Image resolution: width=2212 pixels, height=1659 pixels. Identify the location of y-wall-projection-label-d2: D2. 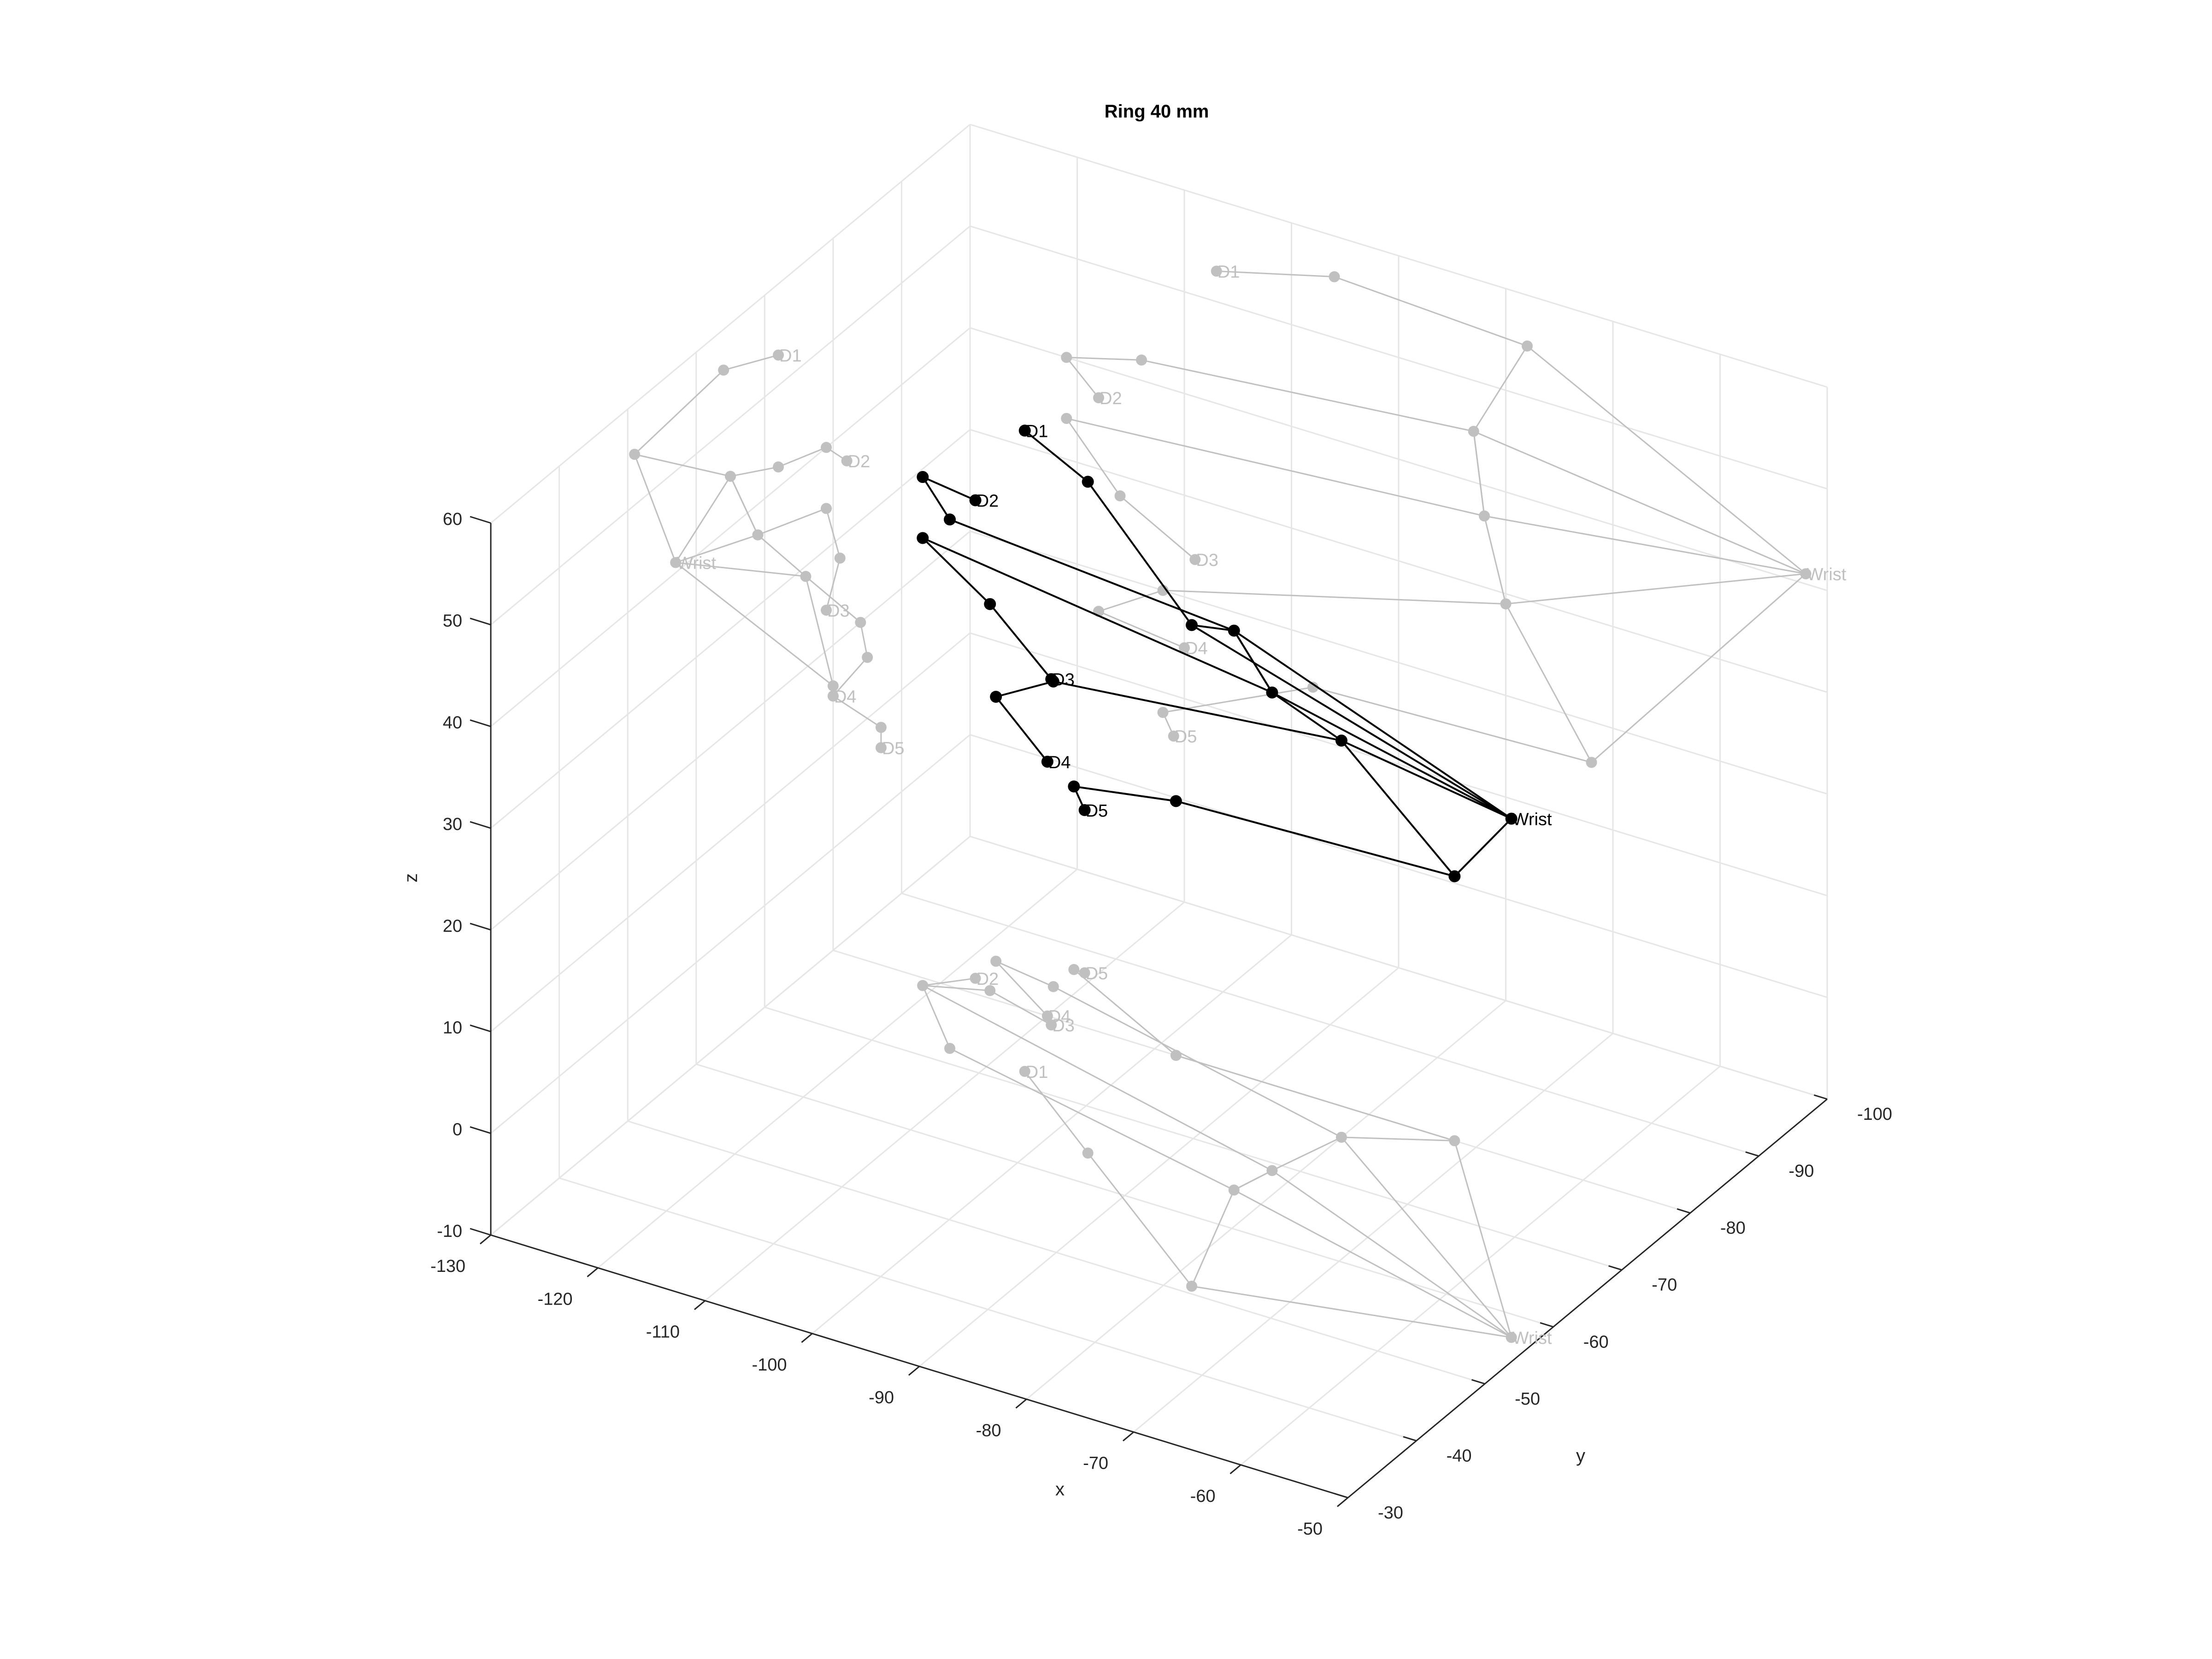
(1111, 398).